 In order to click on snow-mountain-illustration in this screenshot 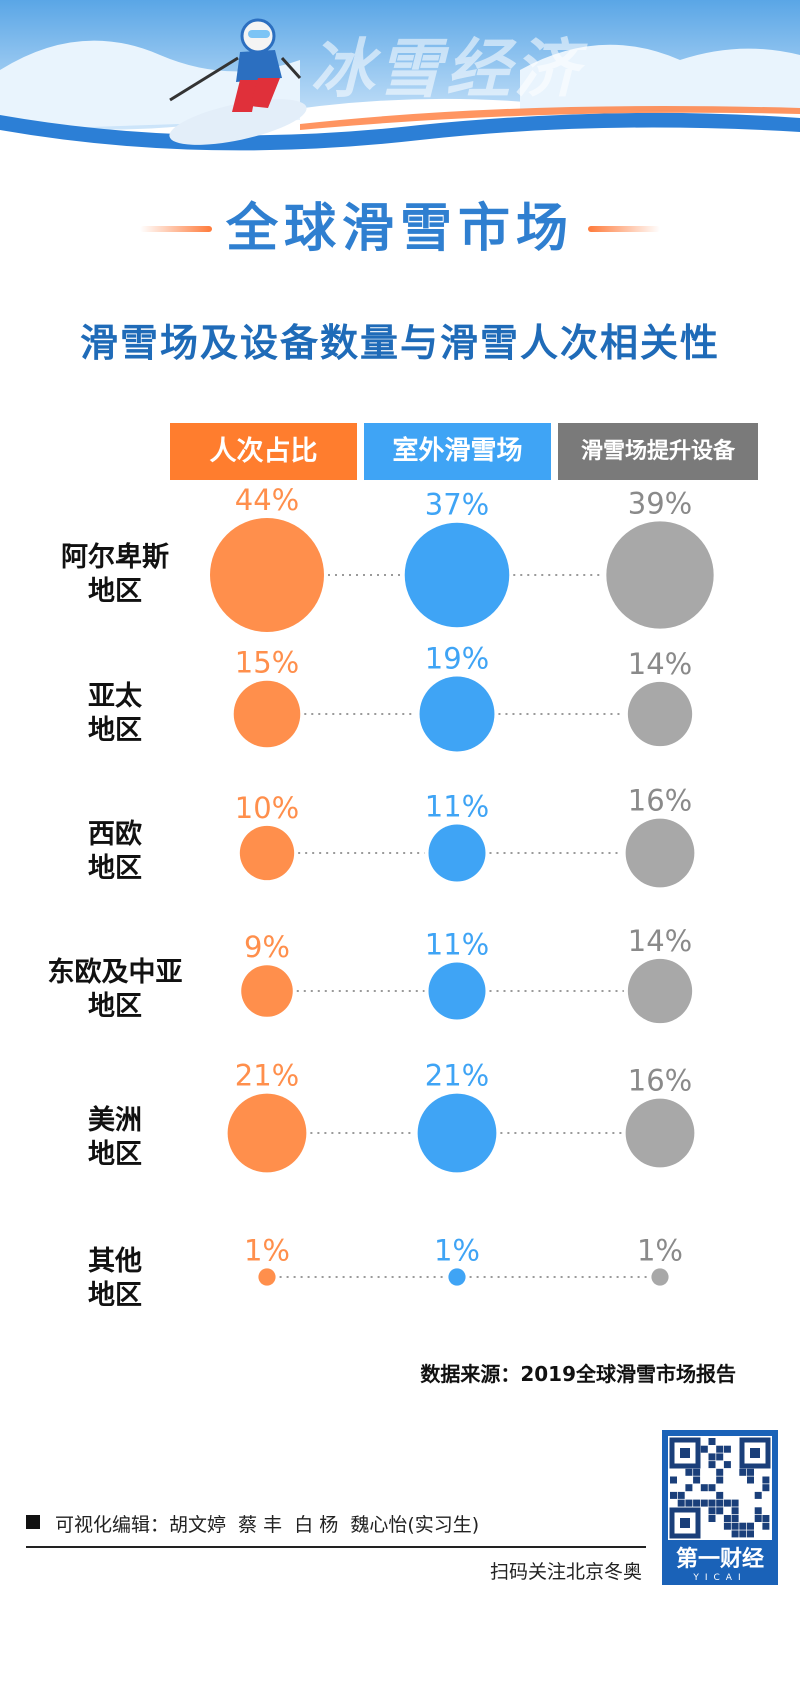, I will do `click(400, 85)`.